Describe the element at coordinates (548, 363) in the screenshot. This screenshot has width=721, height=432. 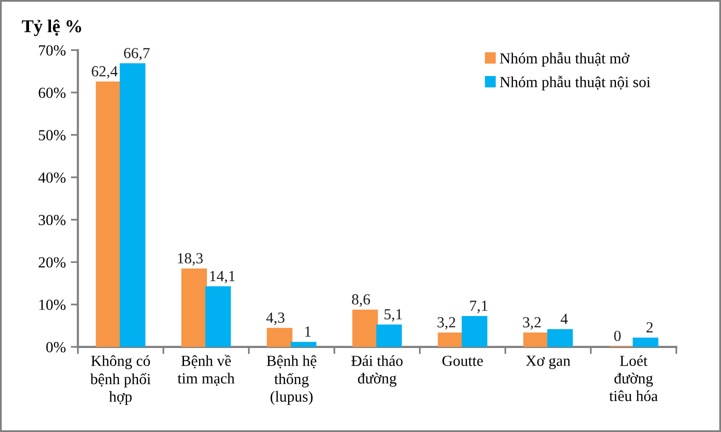
I see `x-tick-label: Xơ gan` at that location.